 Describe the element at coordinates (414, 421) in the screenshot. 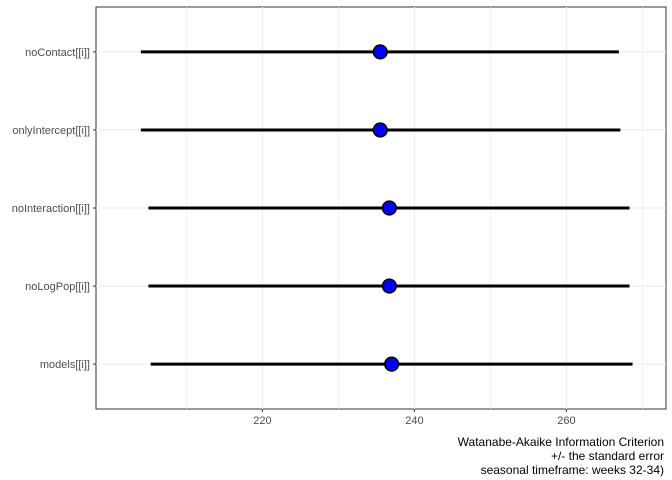

I see `x-tick-label: 240` at that location.